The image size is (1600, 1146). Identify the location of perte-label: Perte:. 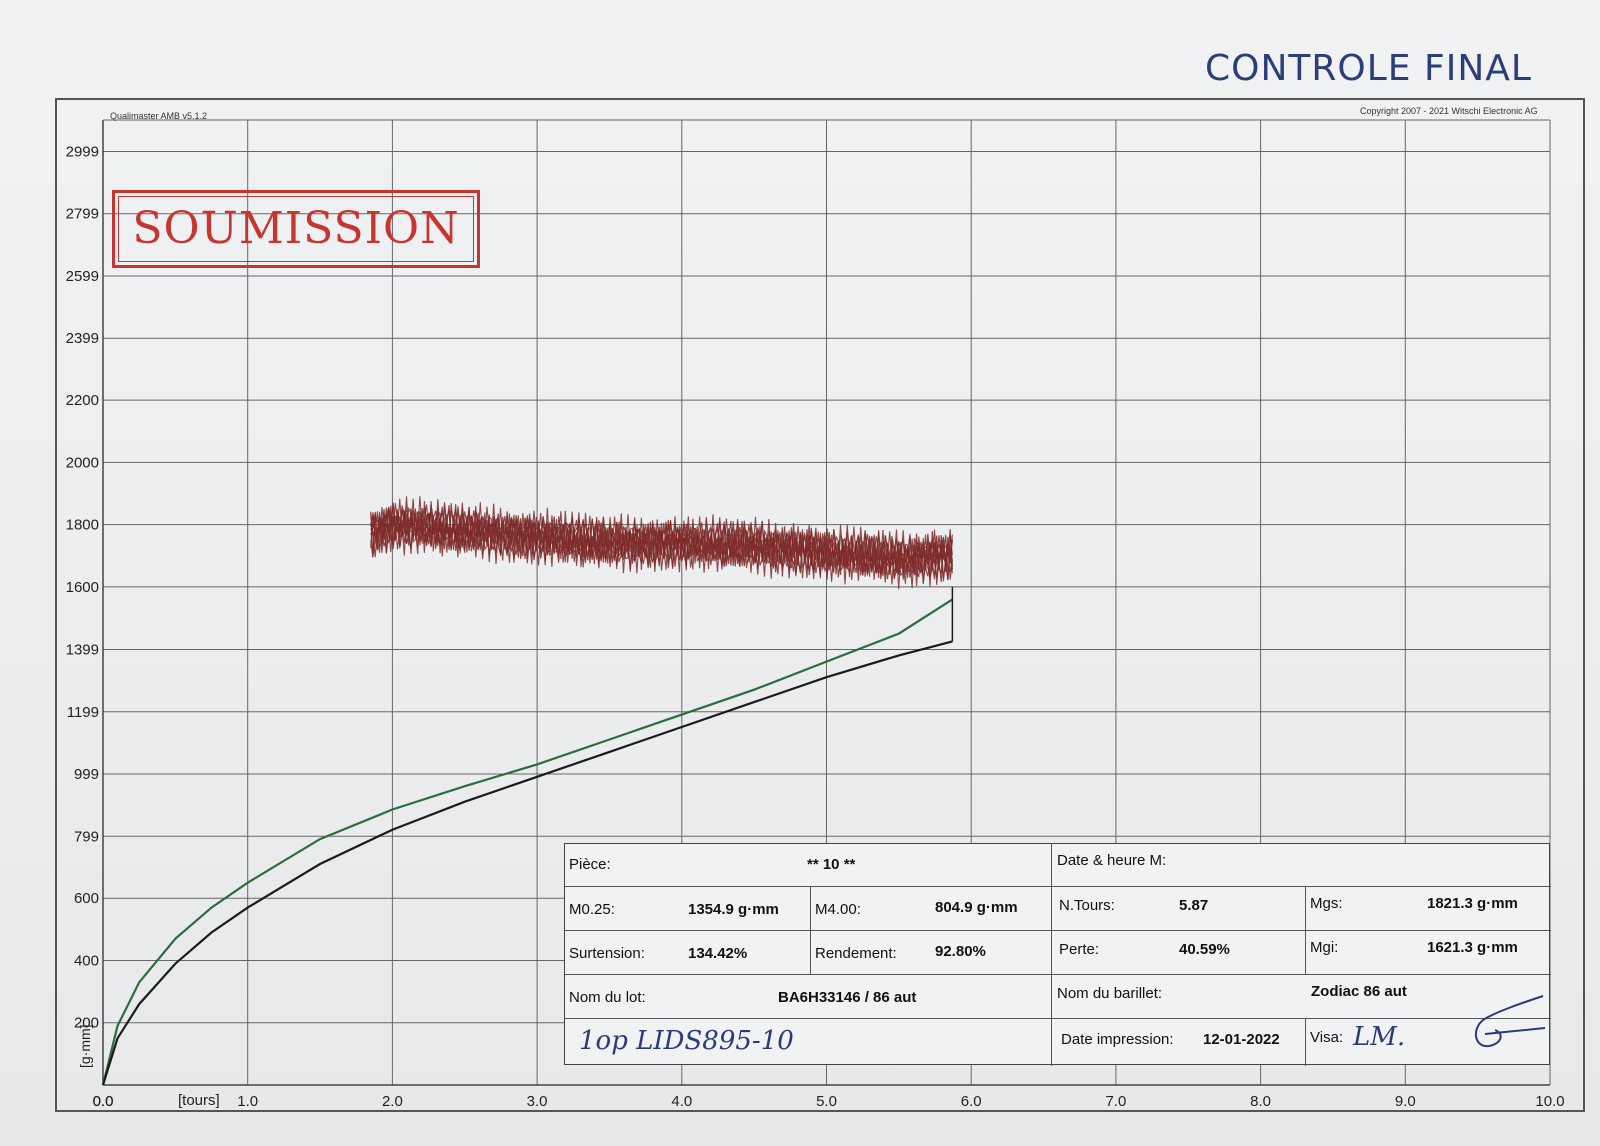
(1079, 949).